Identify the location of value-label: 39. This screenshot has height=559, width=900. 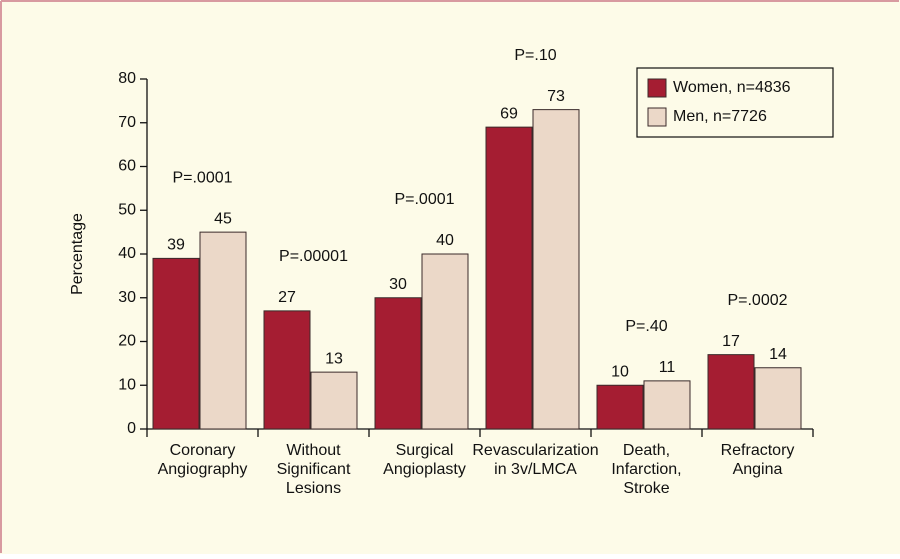
(176, 245).